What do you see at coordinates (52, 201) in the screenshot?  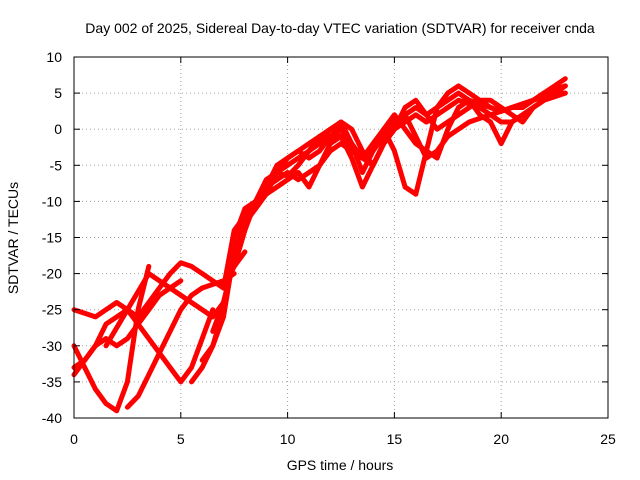 I see `y-tick-label: -10` at bounding box center [52, 201].